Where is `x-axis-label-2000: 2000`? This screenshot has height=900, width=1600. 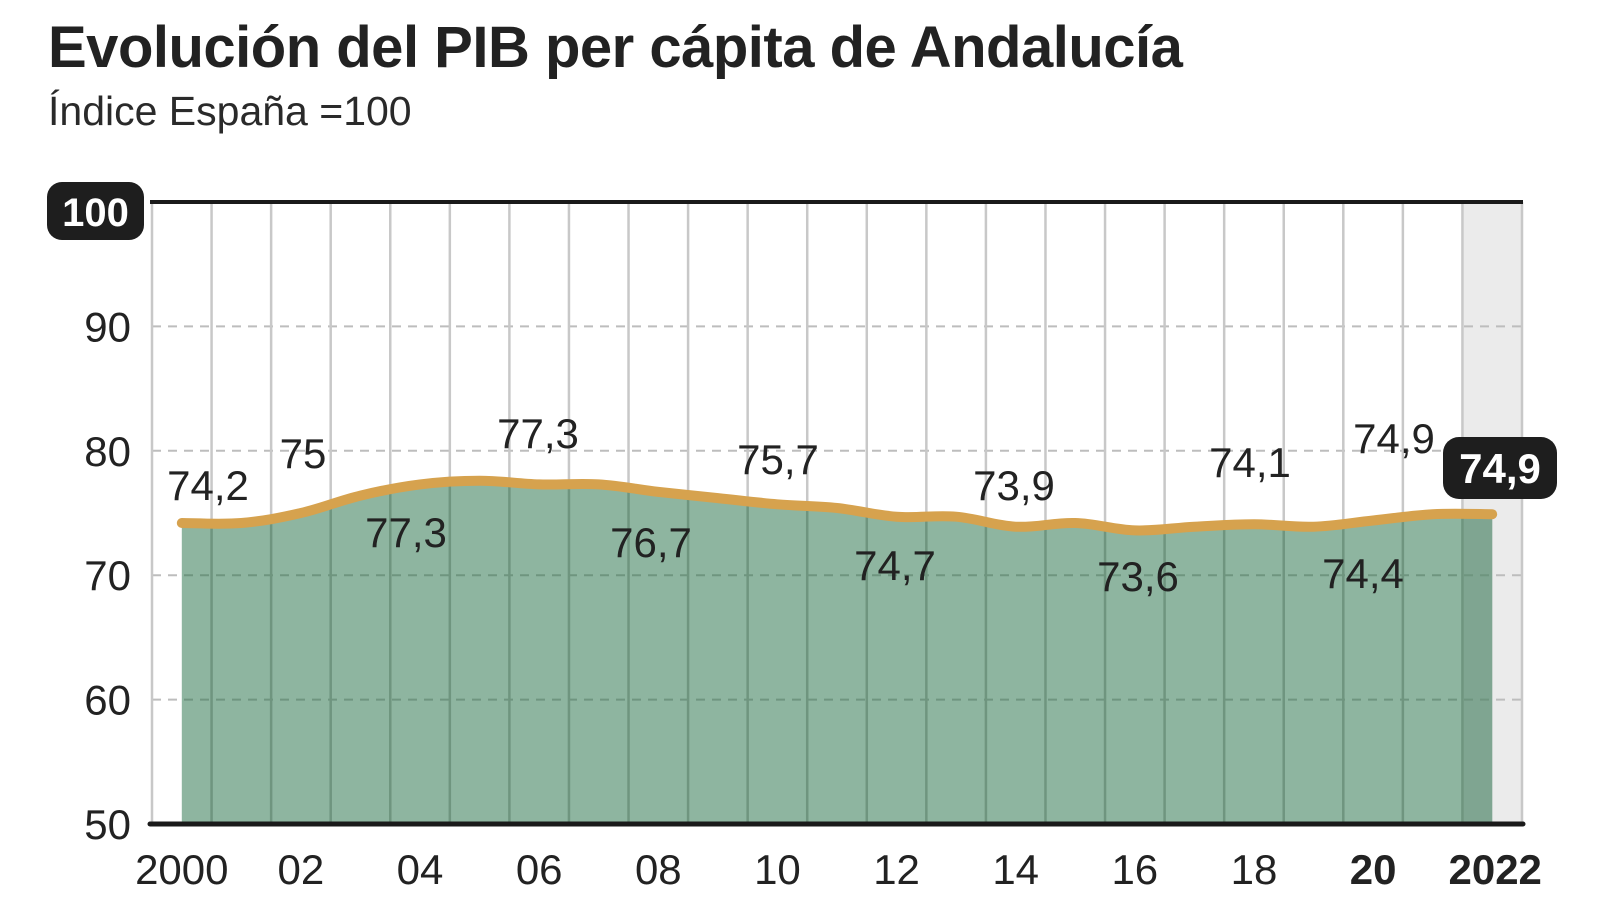
x-axis-label-2000: 2000 is located at coordinates (181, 869).